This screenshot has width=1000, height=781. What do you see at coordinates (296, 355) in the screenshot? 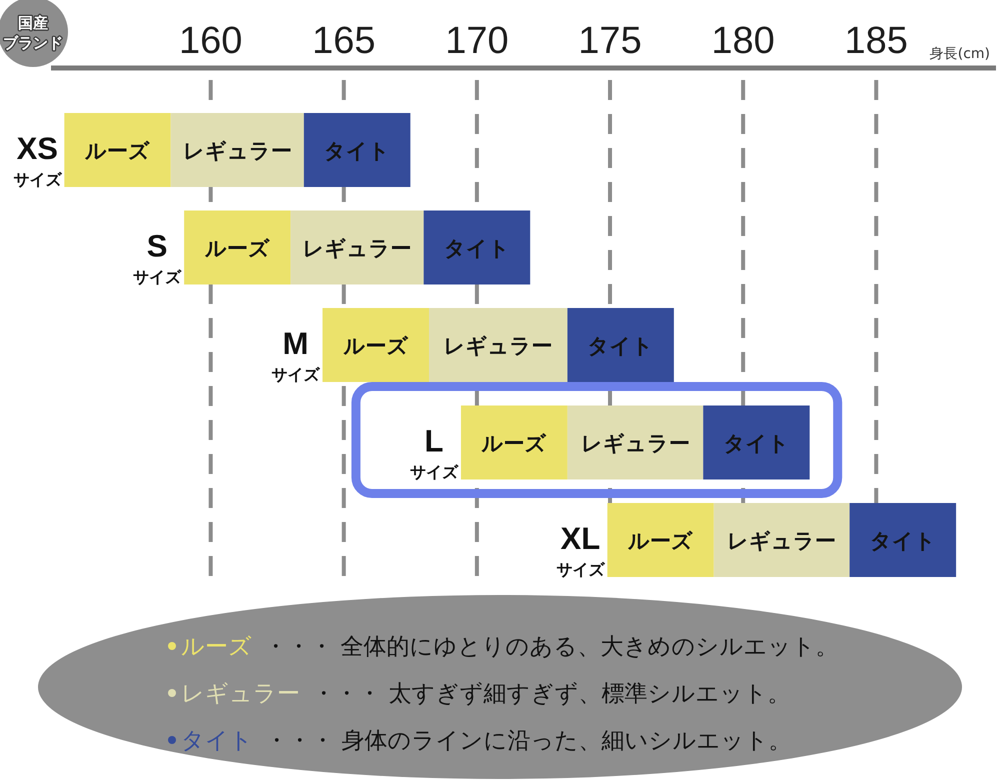
I see `category-label: Mサイズ` at bounding box center [296, 355].